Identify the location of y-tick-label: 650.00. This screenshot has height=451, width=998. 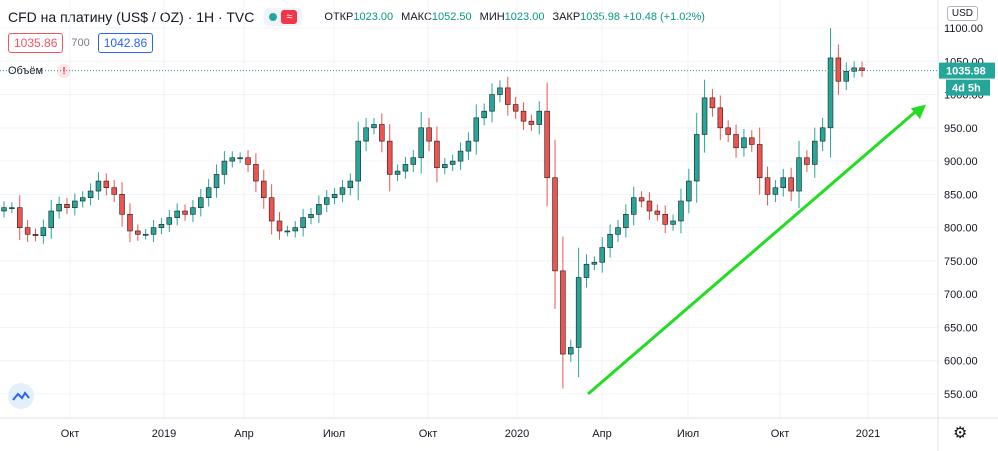
(961, 328).